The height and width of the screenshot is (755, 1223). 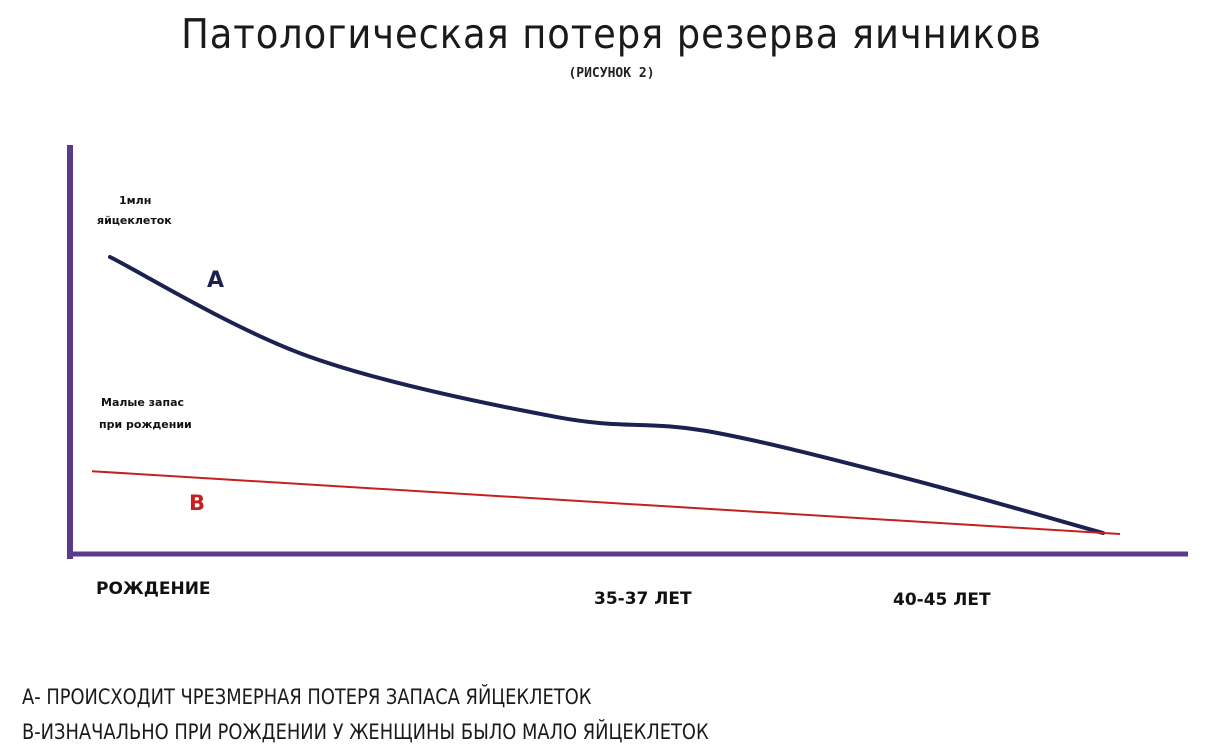 I want to click on x-tick-label: 40-45 ЛЕТ, so click(x=942, y=600).